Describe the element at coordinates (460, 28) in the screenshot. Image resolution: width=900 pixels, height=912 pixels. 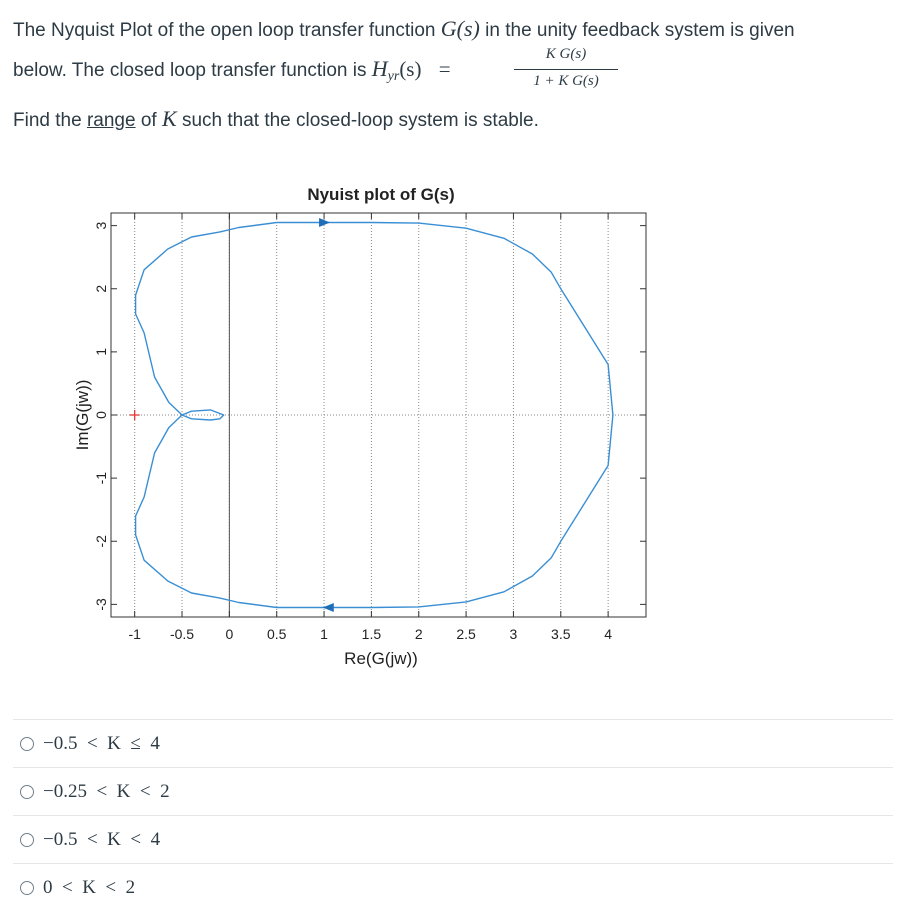
I see `math-g-of-s: G(s)` at that location.